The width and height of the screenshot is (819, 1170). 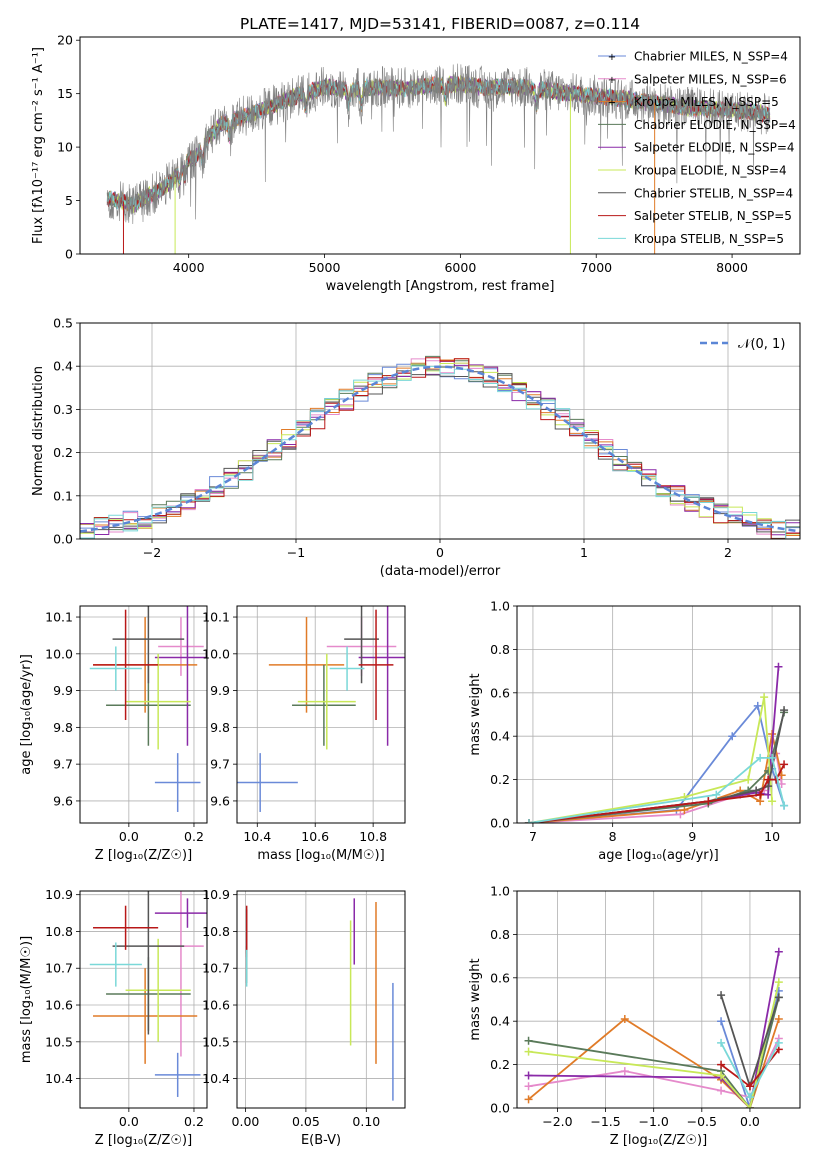 I want to click on weight_vs_age-ylabel: mass weight, so click(x=475, y=714).